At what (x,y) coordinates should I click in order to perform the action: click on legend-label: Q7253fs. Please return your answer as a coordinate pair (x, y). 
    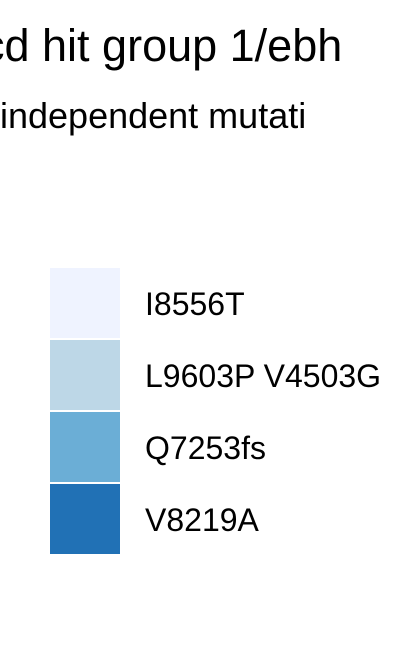
    Looking at the image, I should click on (205, 448).